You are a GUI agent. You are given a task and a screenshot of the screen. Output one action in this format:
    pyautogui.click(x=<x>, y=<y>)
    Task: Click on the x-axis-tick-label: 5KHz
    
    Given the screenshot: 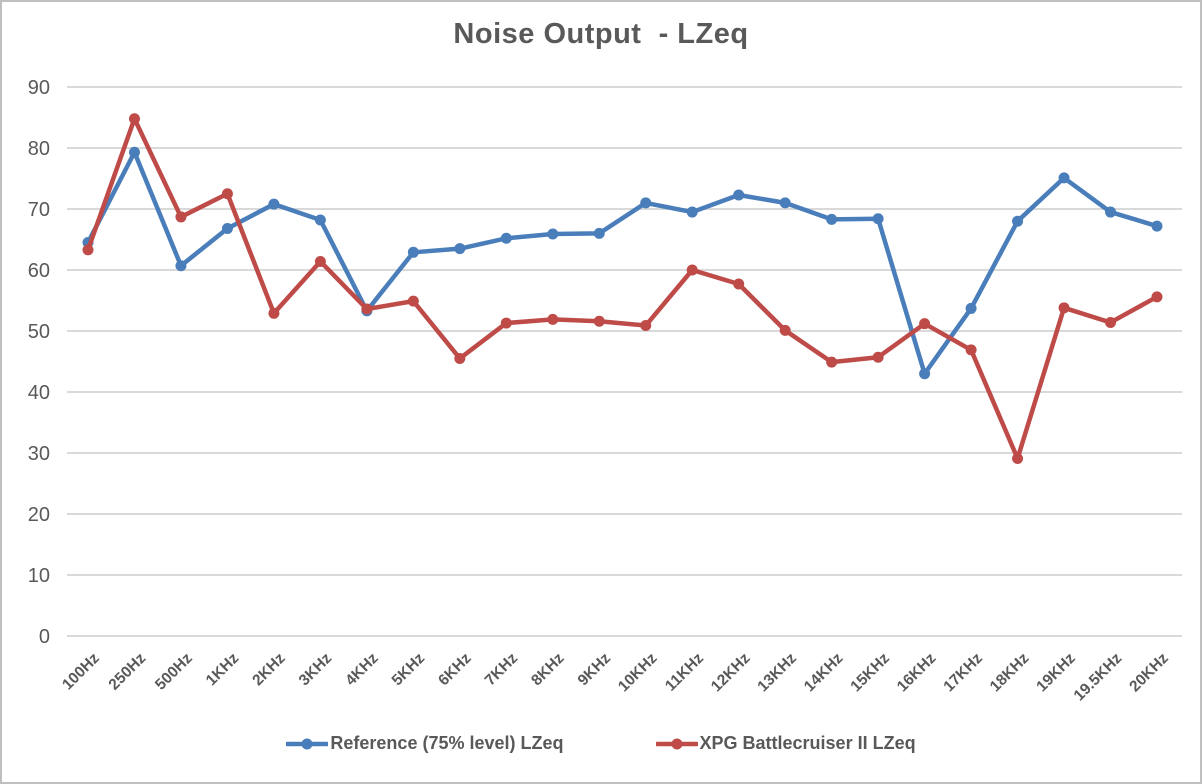 What is the action you would take?
    pyautogui.click(x=409, y=670)
    